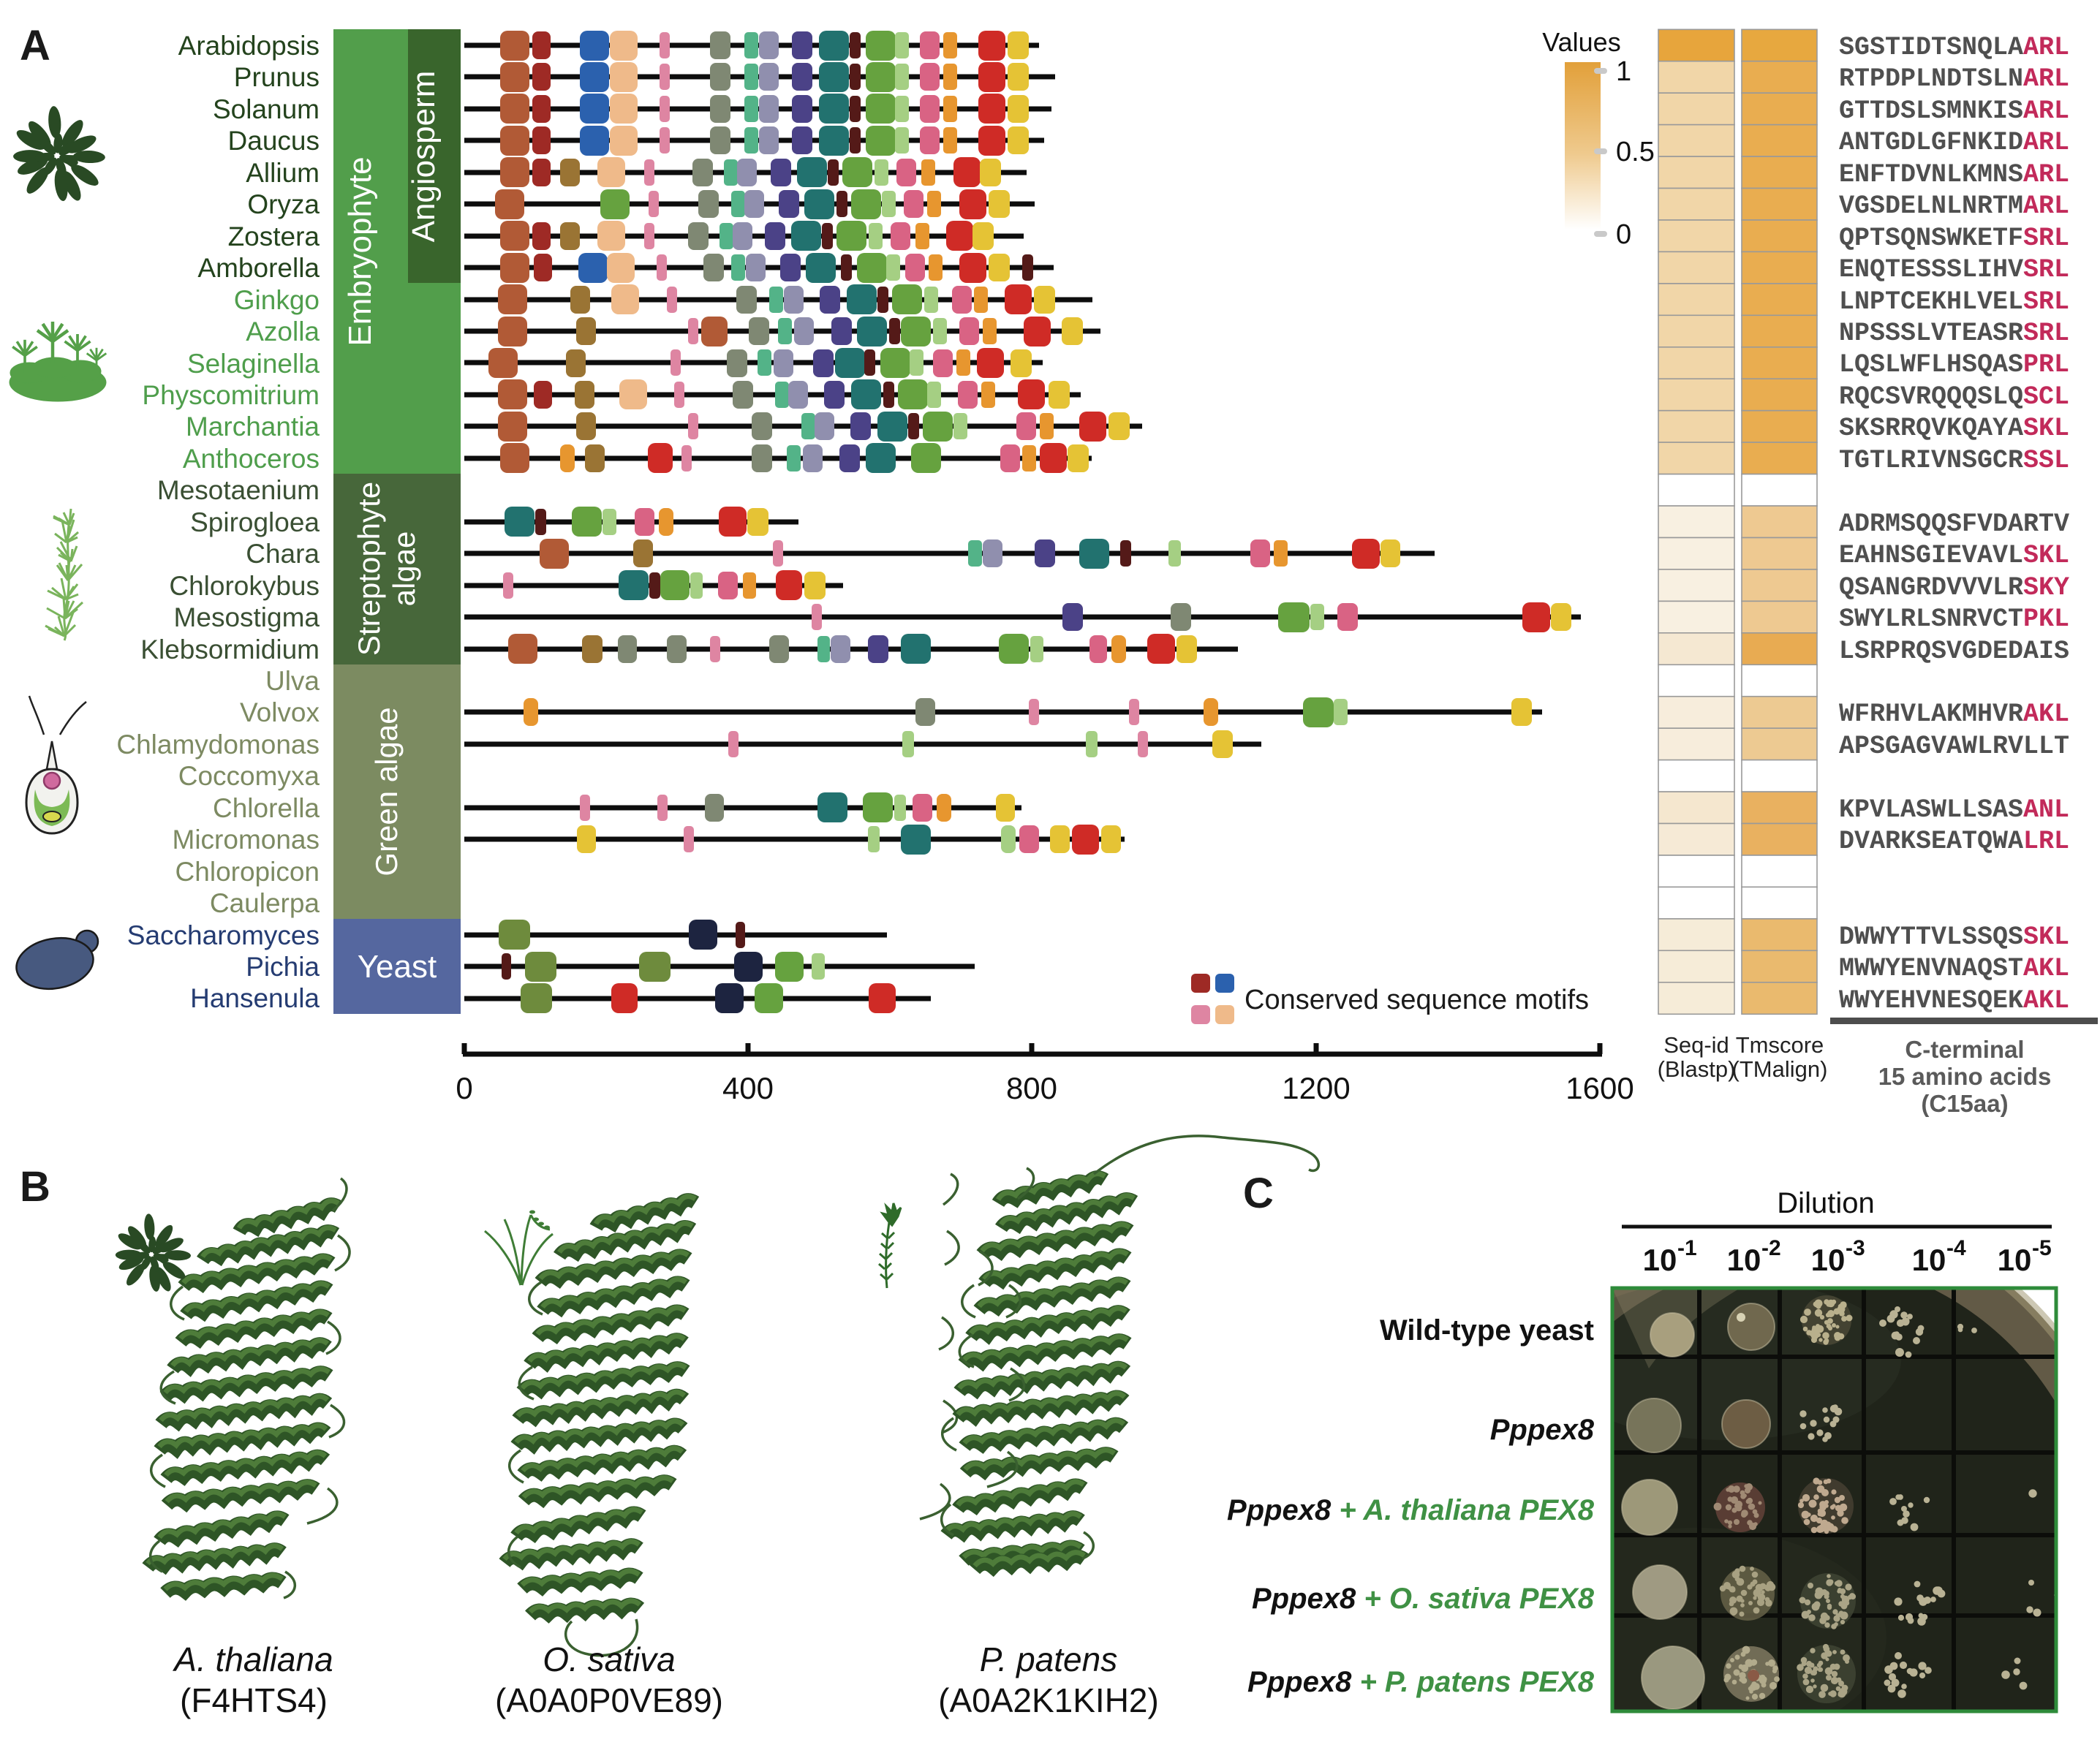  Describe the element at coordinates (1954, 555) in the screenshot. I see `svg-text: EAHNSGIEVAVLSKL` at that location.